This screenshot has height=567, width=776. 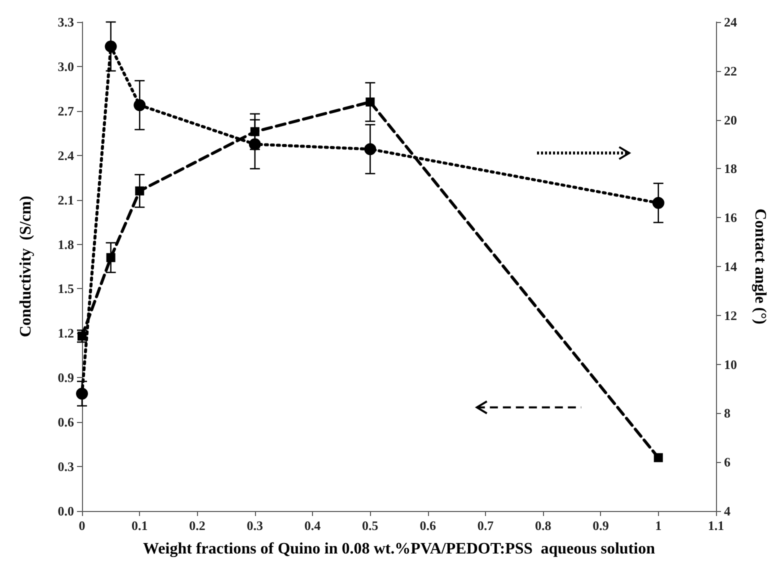 I want to click on x-tick-label: 0.7, so click(x=485, y=525).